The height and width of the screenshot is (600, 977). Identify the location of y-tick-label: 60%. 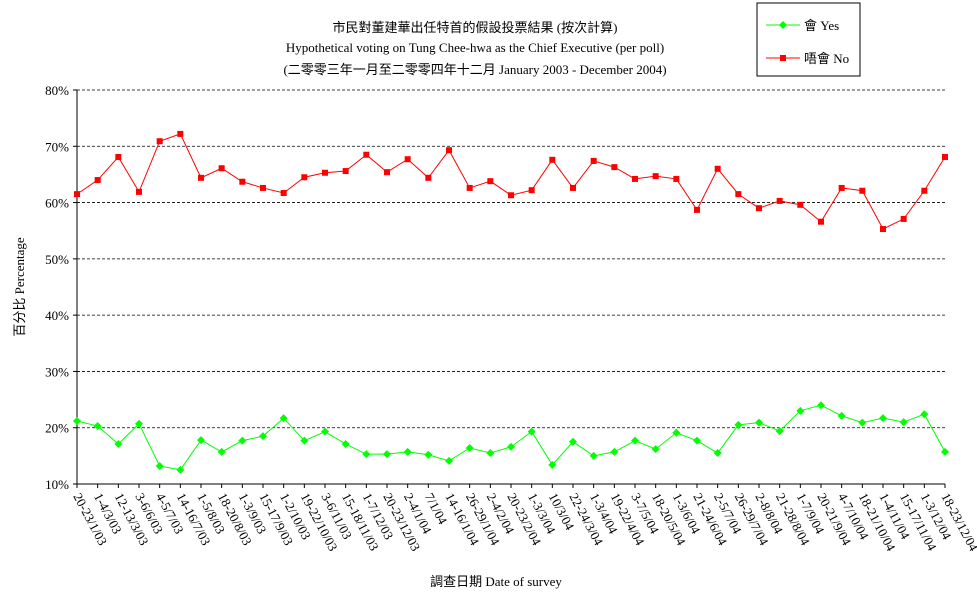
(57, 203).